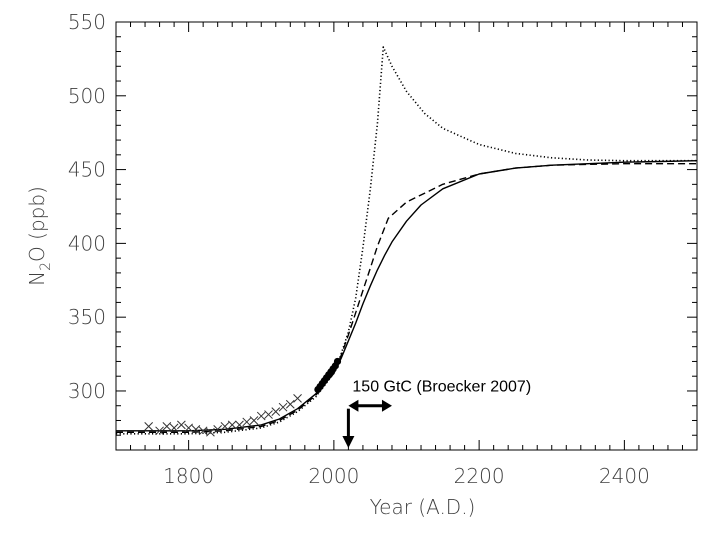  Describe the element at coordinates (46, 266) in the screenshot. I see `y-axis-title-sub: 2` at that location.